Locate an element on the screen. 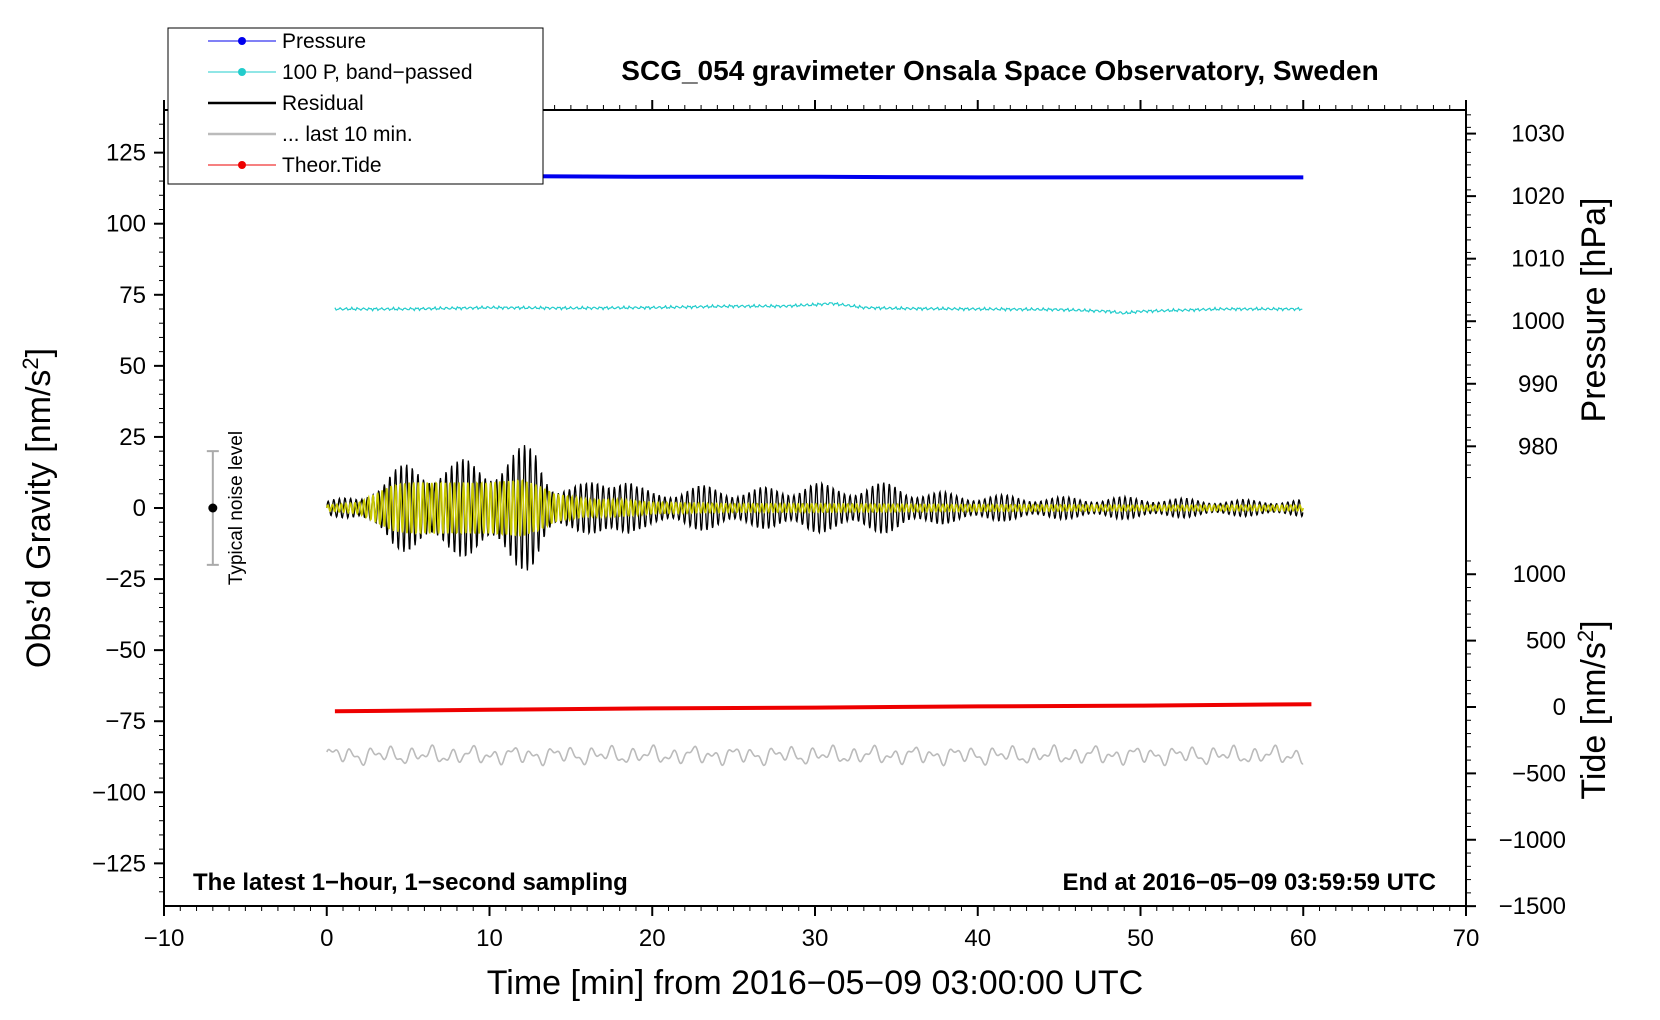  pressure-tick-label: 990 is located at coordinates (1538, 384).